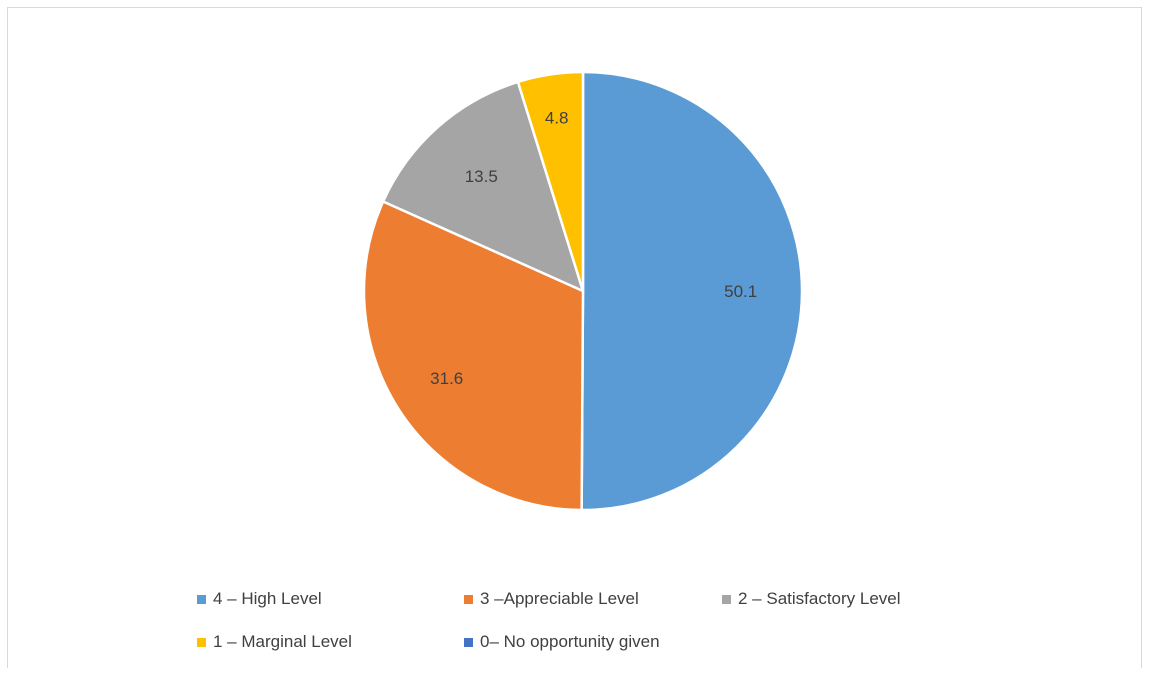 The image size is (1149, 675). Describe the element at coordinates (481, 176) in the screenshot. I see `data-label-satisfactory-level: 13.5` at that location.